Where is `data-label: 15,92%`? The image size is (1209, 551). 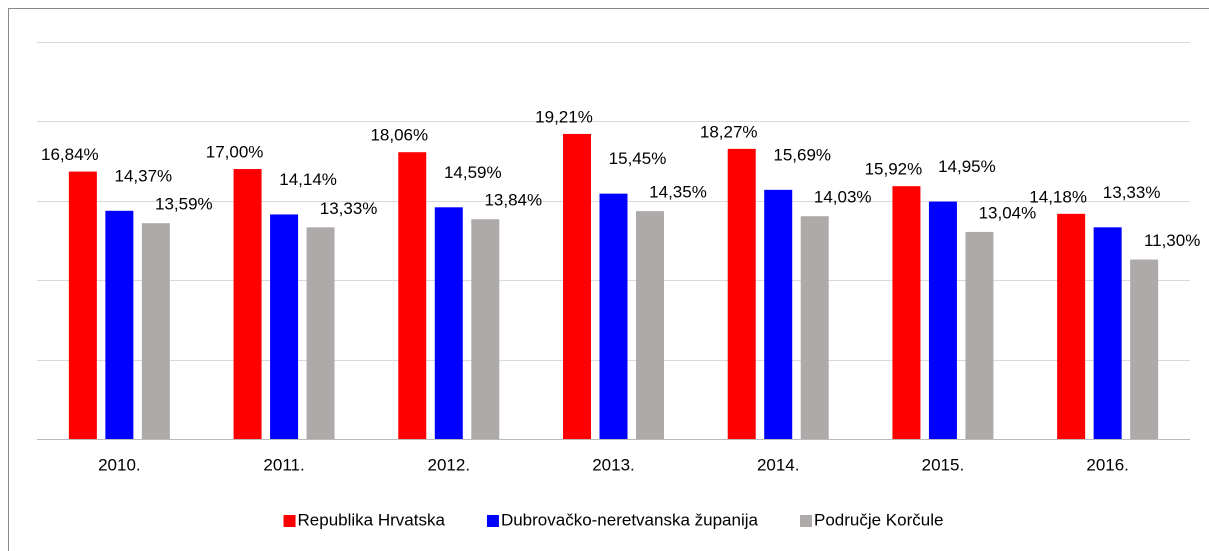 data-label: 15,92% is located at coordinates (894, 169).